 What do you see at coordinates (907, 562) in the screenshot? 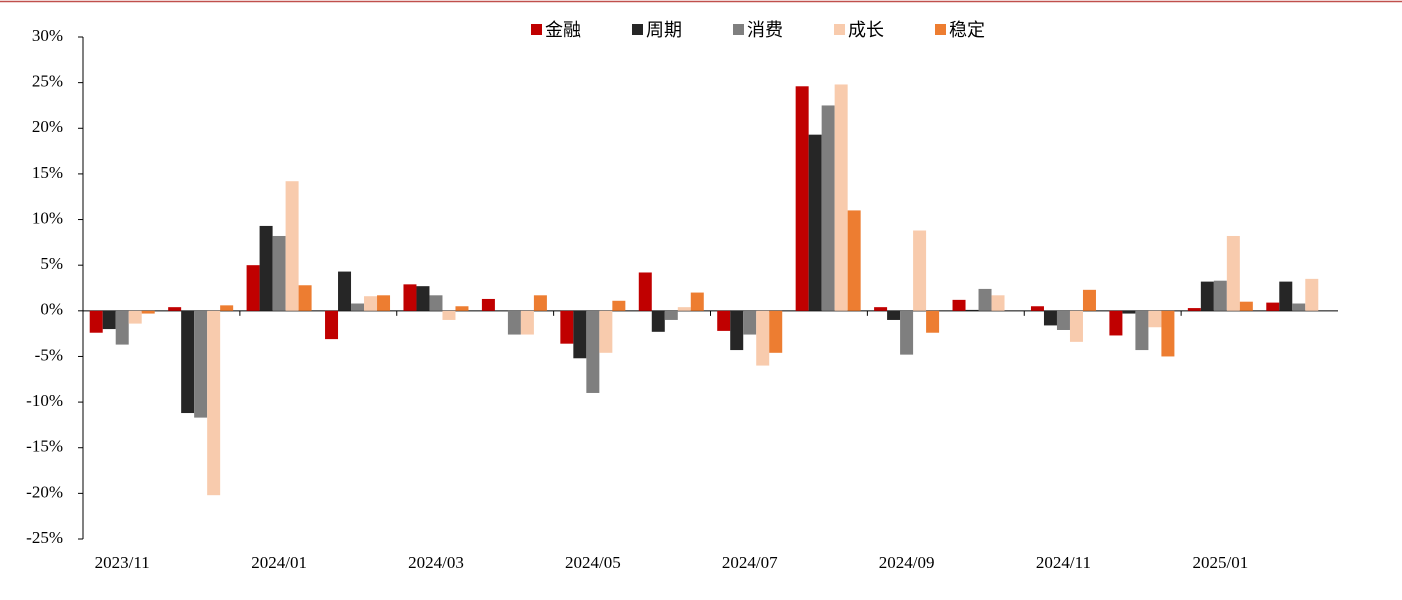
I see `x-tick-label: 2024/09` at bounding box center [907, 562].